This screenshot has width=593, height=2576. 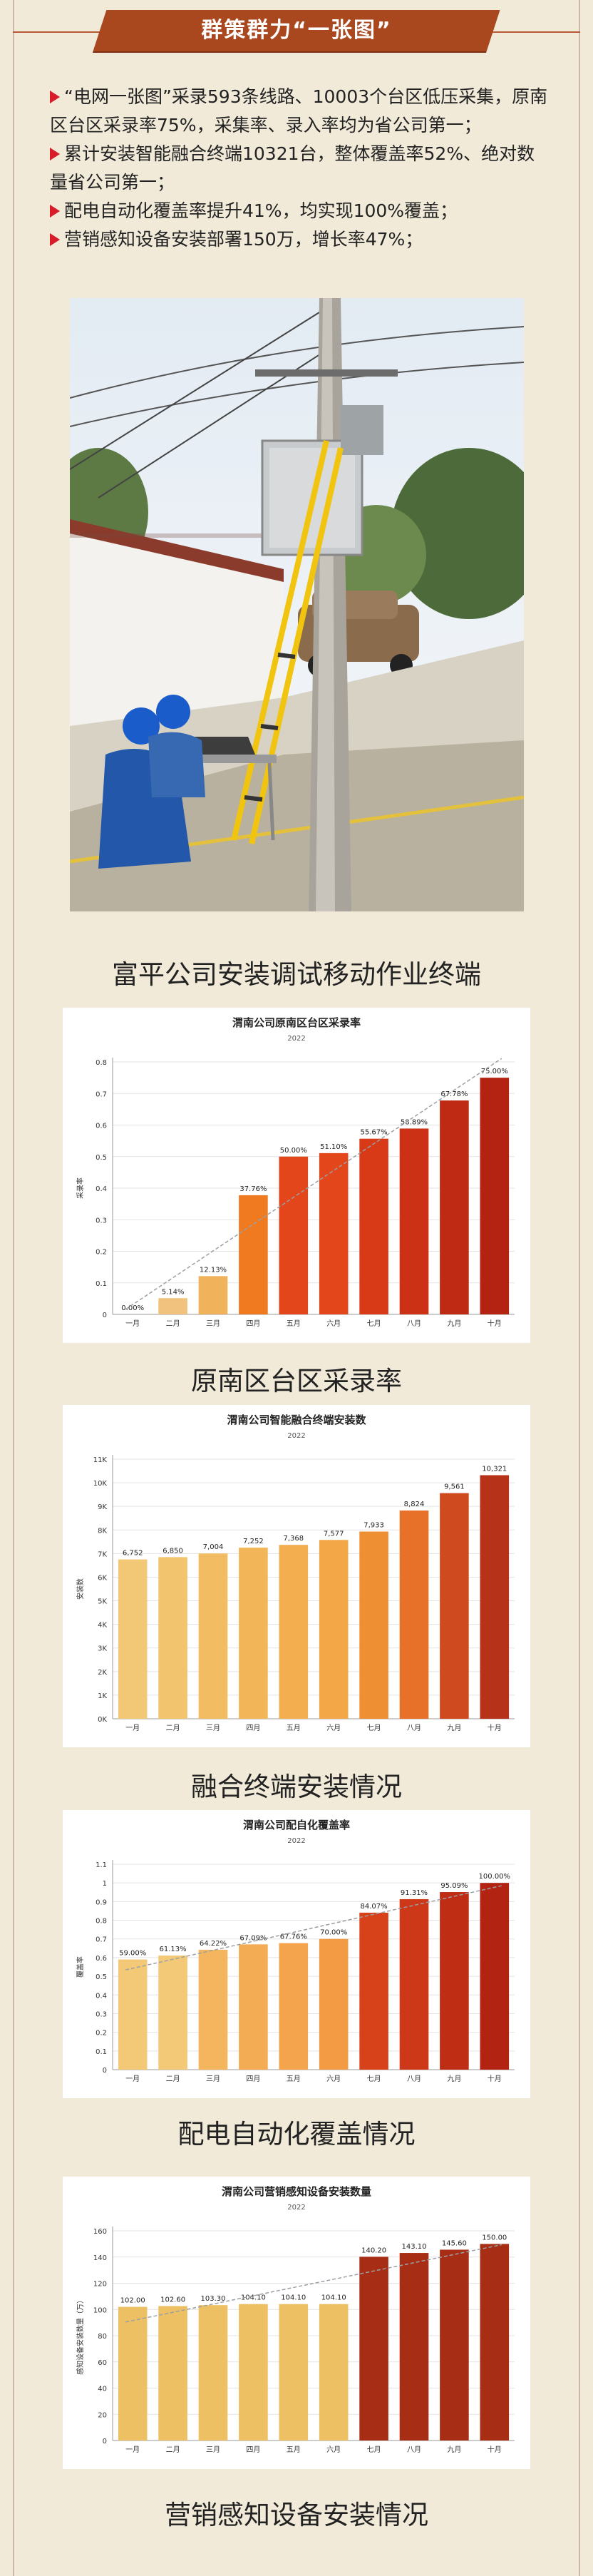 What do you see at coordinates (101, 1865) in the screenshot?
I see `y-tick-label: 1.1` at bounding box center [101, 1865].